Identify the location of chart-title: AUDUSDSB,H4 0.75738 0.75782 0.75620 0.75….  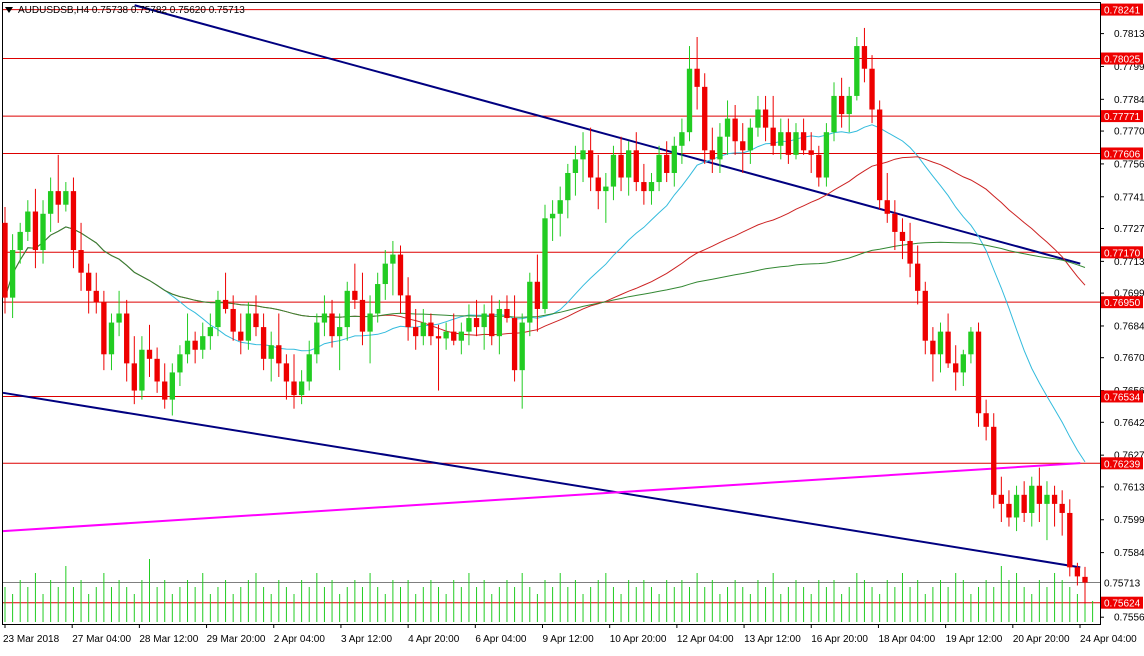
(131, 10).